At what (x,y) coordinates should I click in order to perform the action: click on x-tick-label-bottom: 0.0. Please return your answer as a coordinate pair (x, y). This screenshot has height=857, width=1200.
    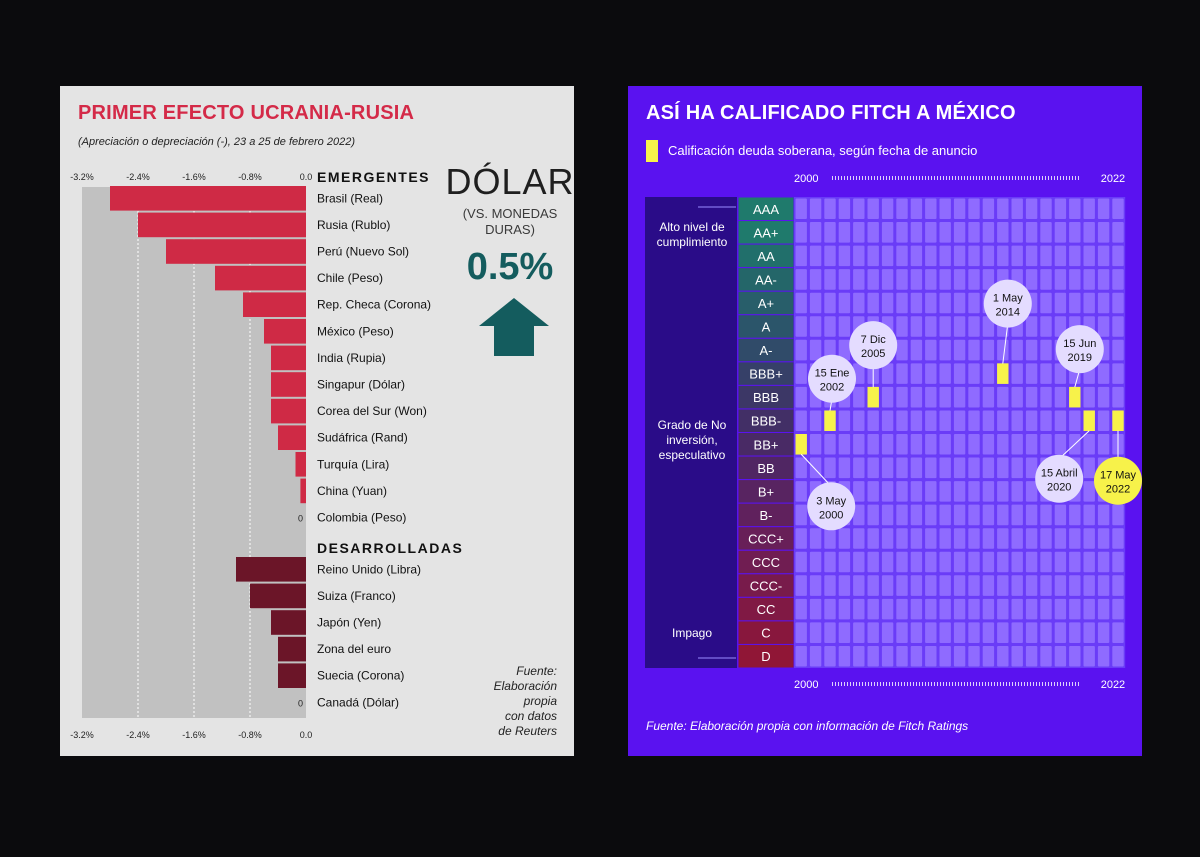
    Looking at the image, I should click on (306, 735).